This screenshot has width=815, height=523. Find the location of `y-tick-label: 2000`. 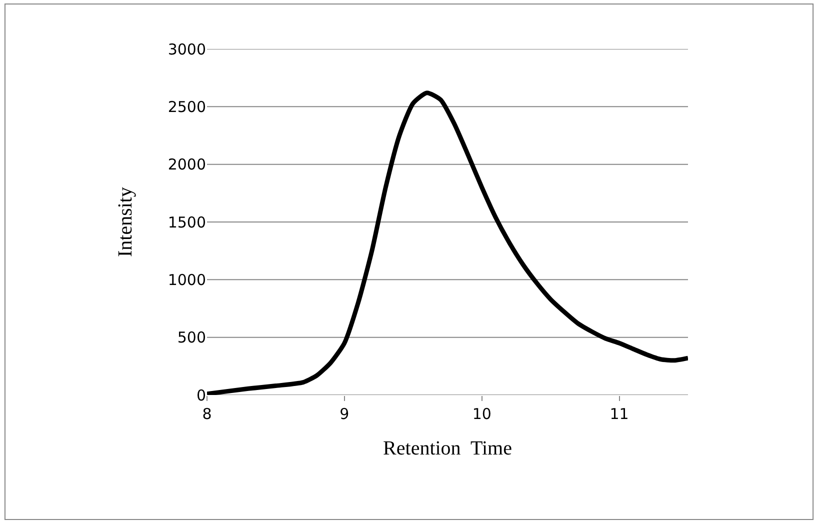

y-tick-label: 2000 is located at coordinates (187, 165).